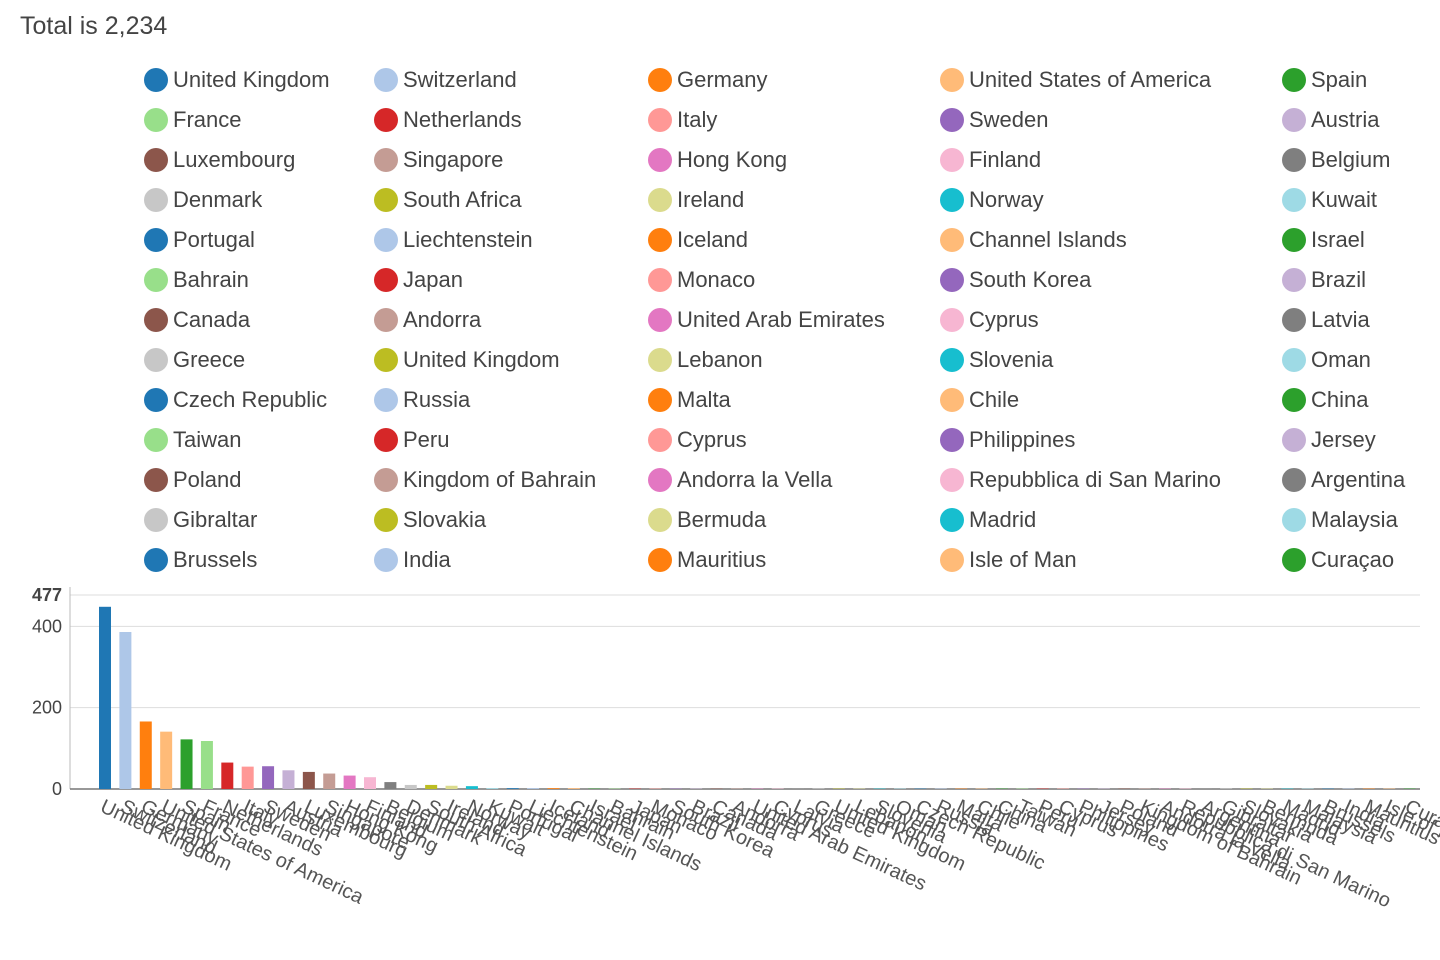 This screenshot has height=960, width=1440. Describe the element at coordinates (1008, 560) in the screenshot. I see `legend-item: Isle of Man` at that location.